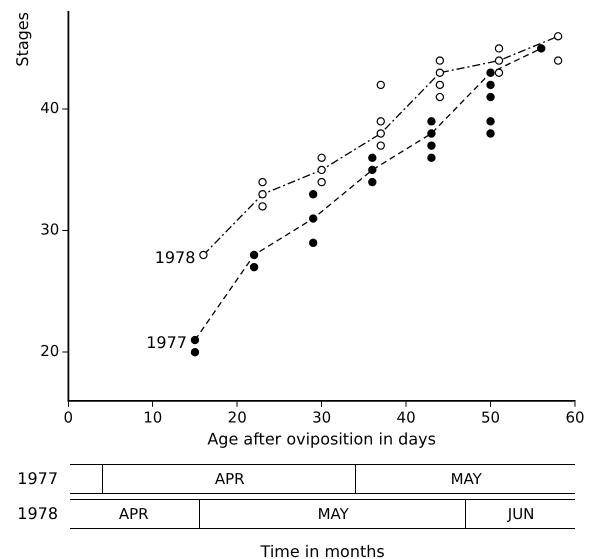 The height and width of the screenshot is (559, 589). What do you see at coordinates (237, 417) in the screenshot?
I see `x-tick-label: 20` at bounding box center [237, 417].